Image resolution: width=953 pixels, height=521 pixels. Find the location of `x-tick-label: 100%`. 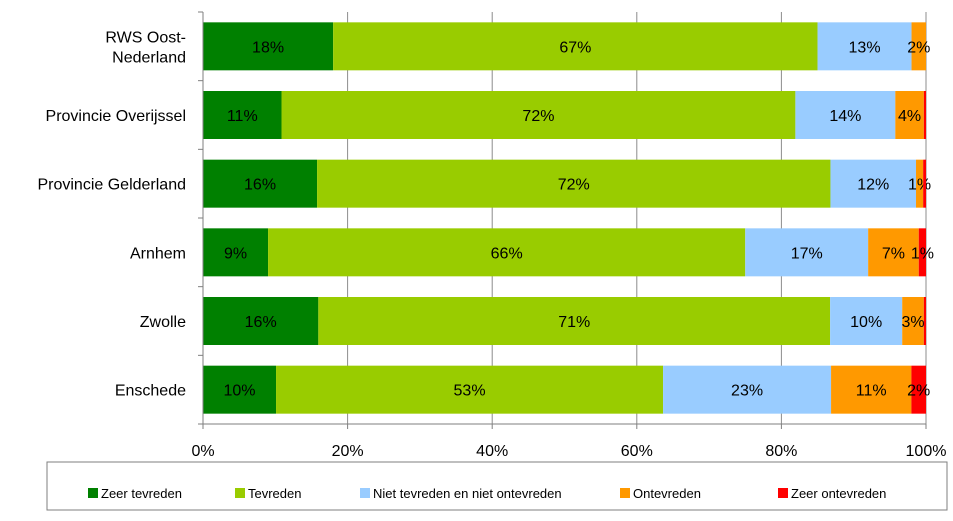

x-tick-label: 100% is located at coordinates (926, 451).